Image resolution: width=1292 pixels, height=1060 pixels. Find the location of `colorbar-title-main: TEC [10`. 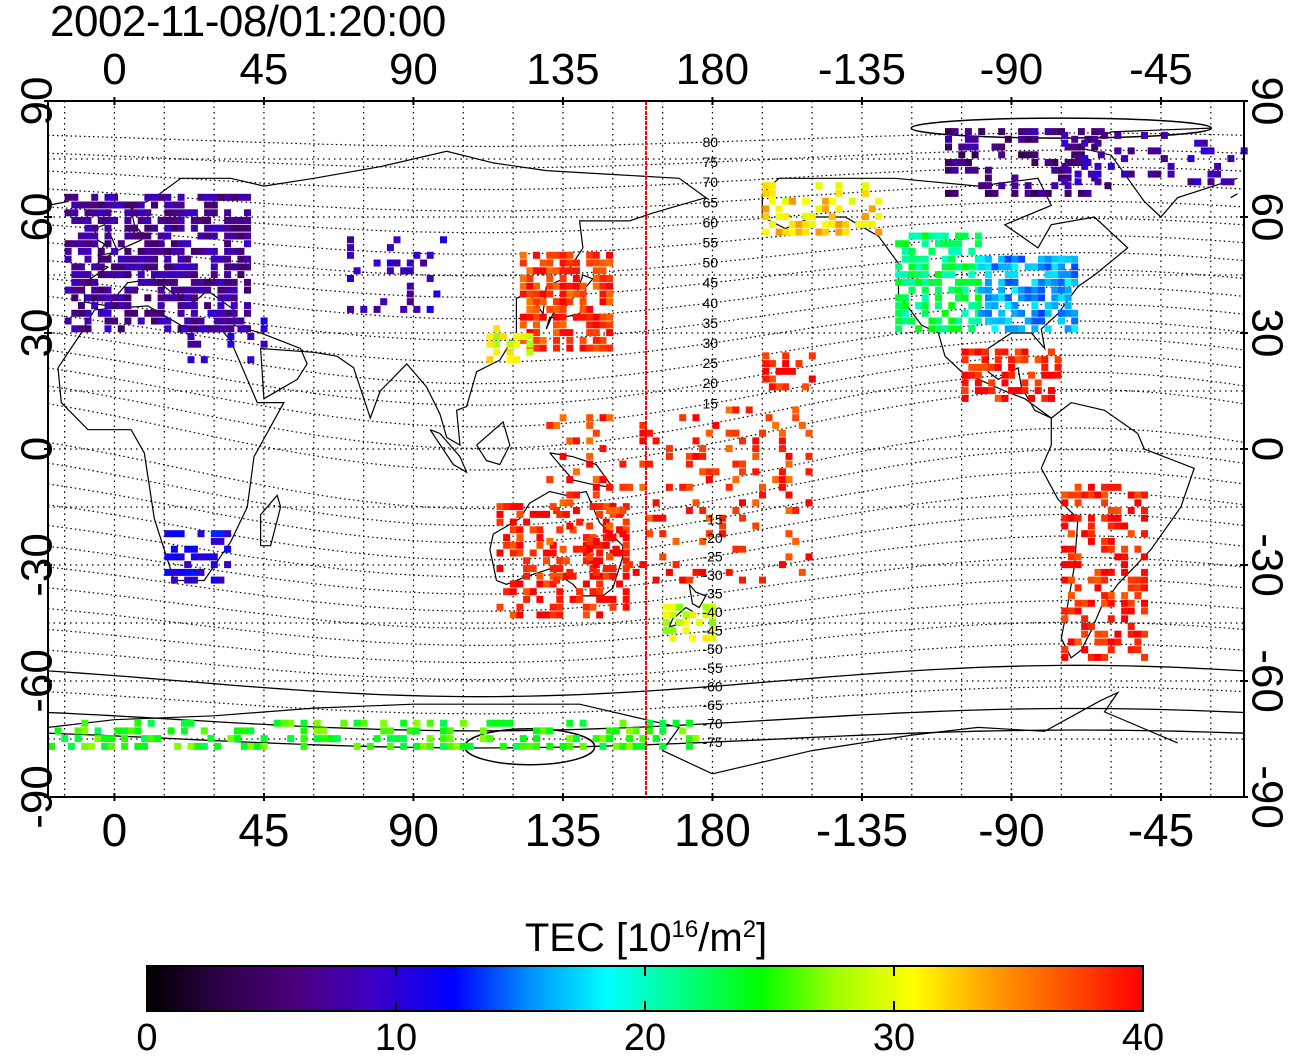

colorbar-title-main: TEC [10 is located at coordinates (598, 938).